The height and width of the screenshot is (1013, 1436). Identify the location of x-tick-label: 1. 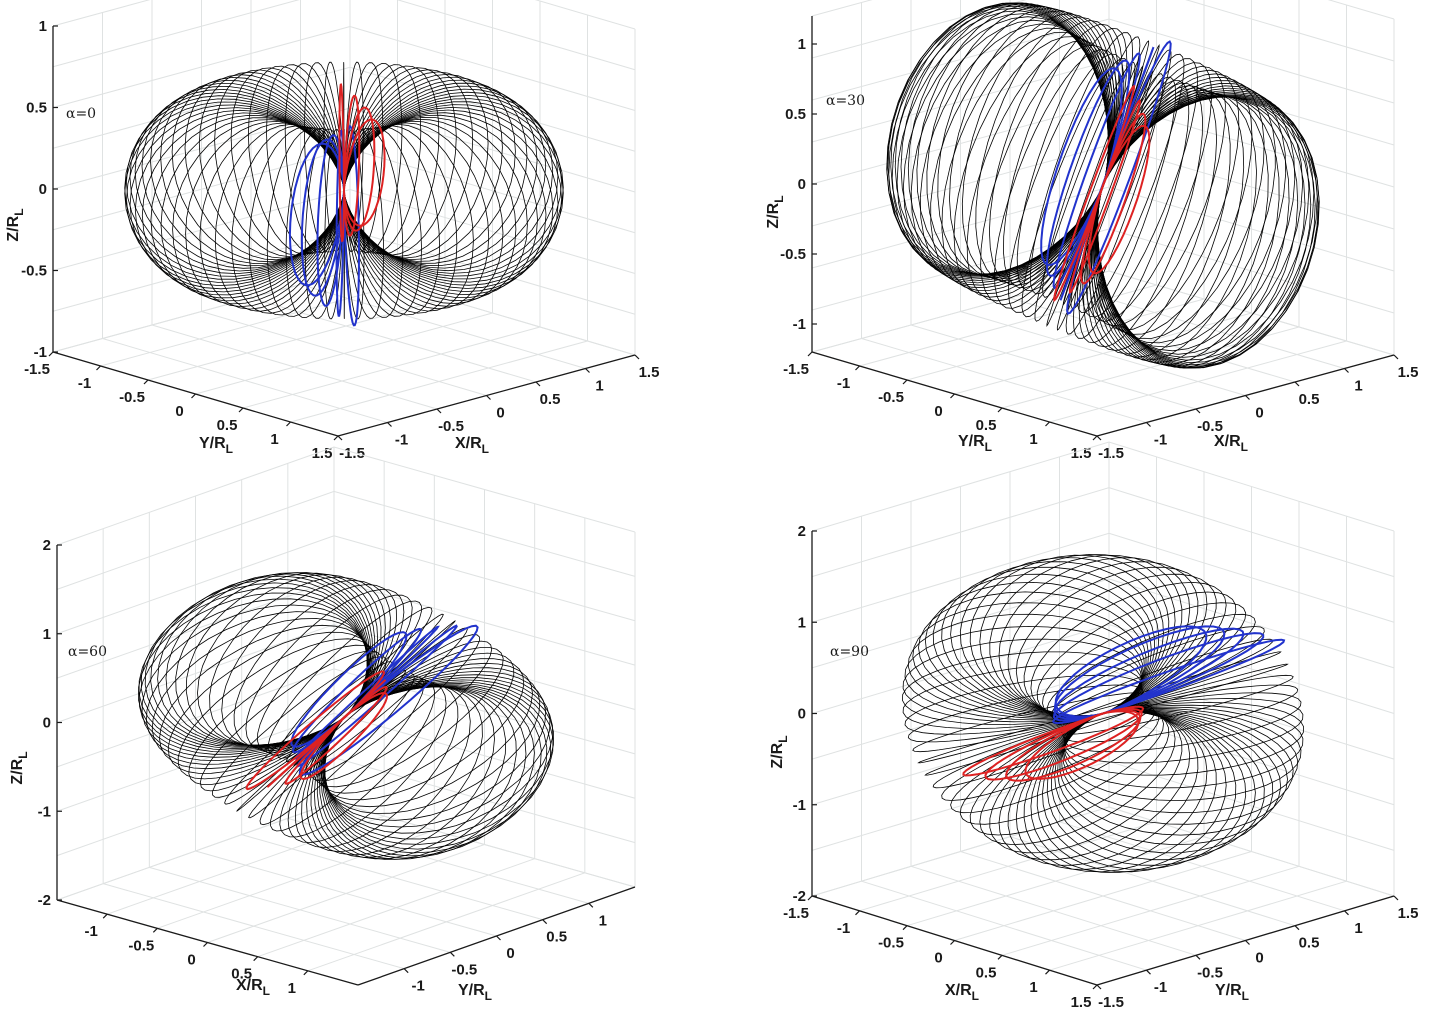
(603, 920).